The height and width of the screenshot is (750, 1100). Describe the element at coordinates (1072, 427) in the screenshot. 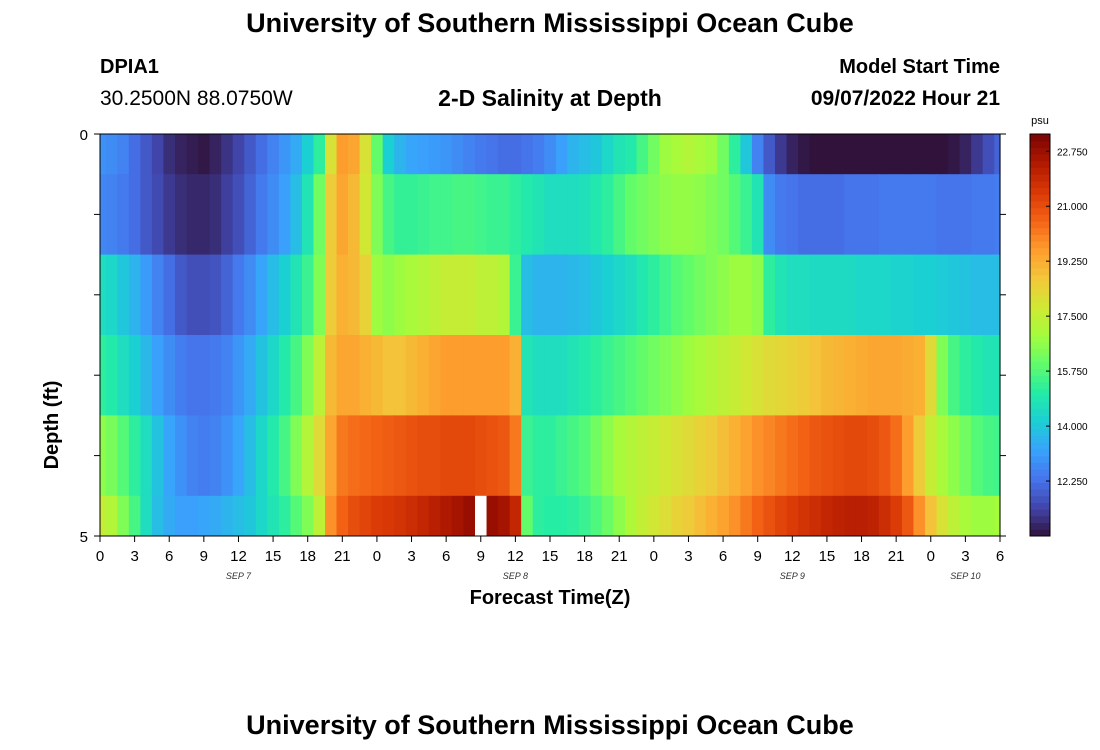

I see `colorbar-tick-label: 14.000` at that location.